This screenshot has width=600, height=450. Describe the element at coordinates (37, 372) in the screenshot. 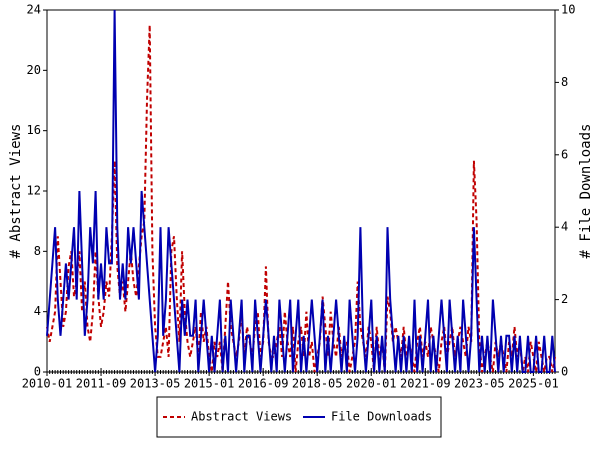

I see `y-tick-label: 0` at that location.